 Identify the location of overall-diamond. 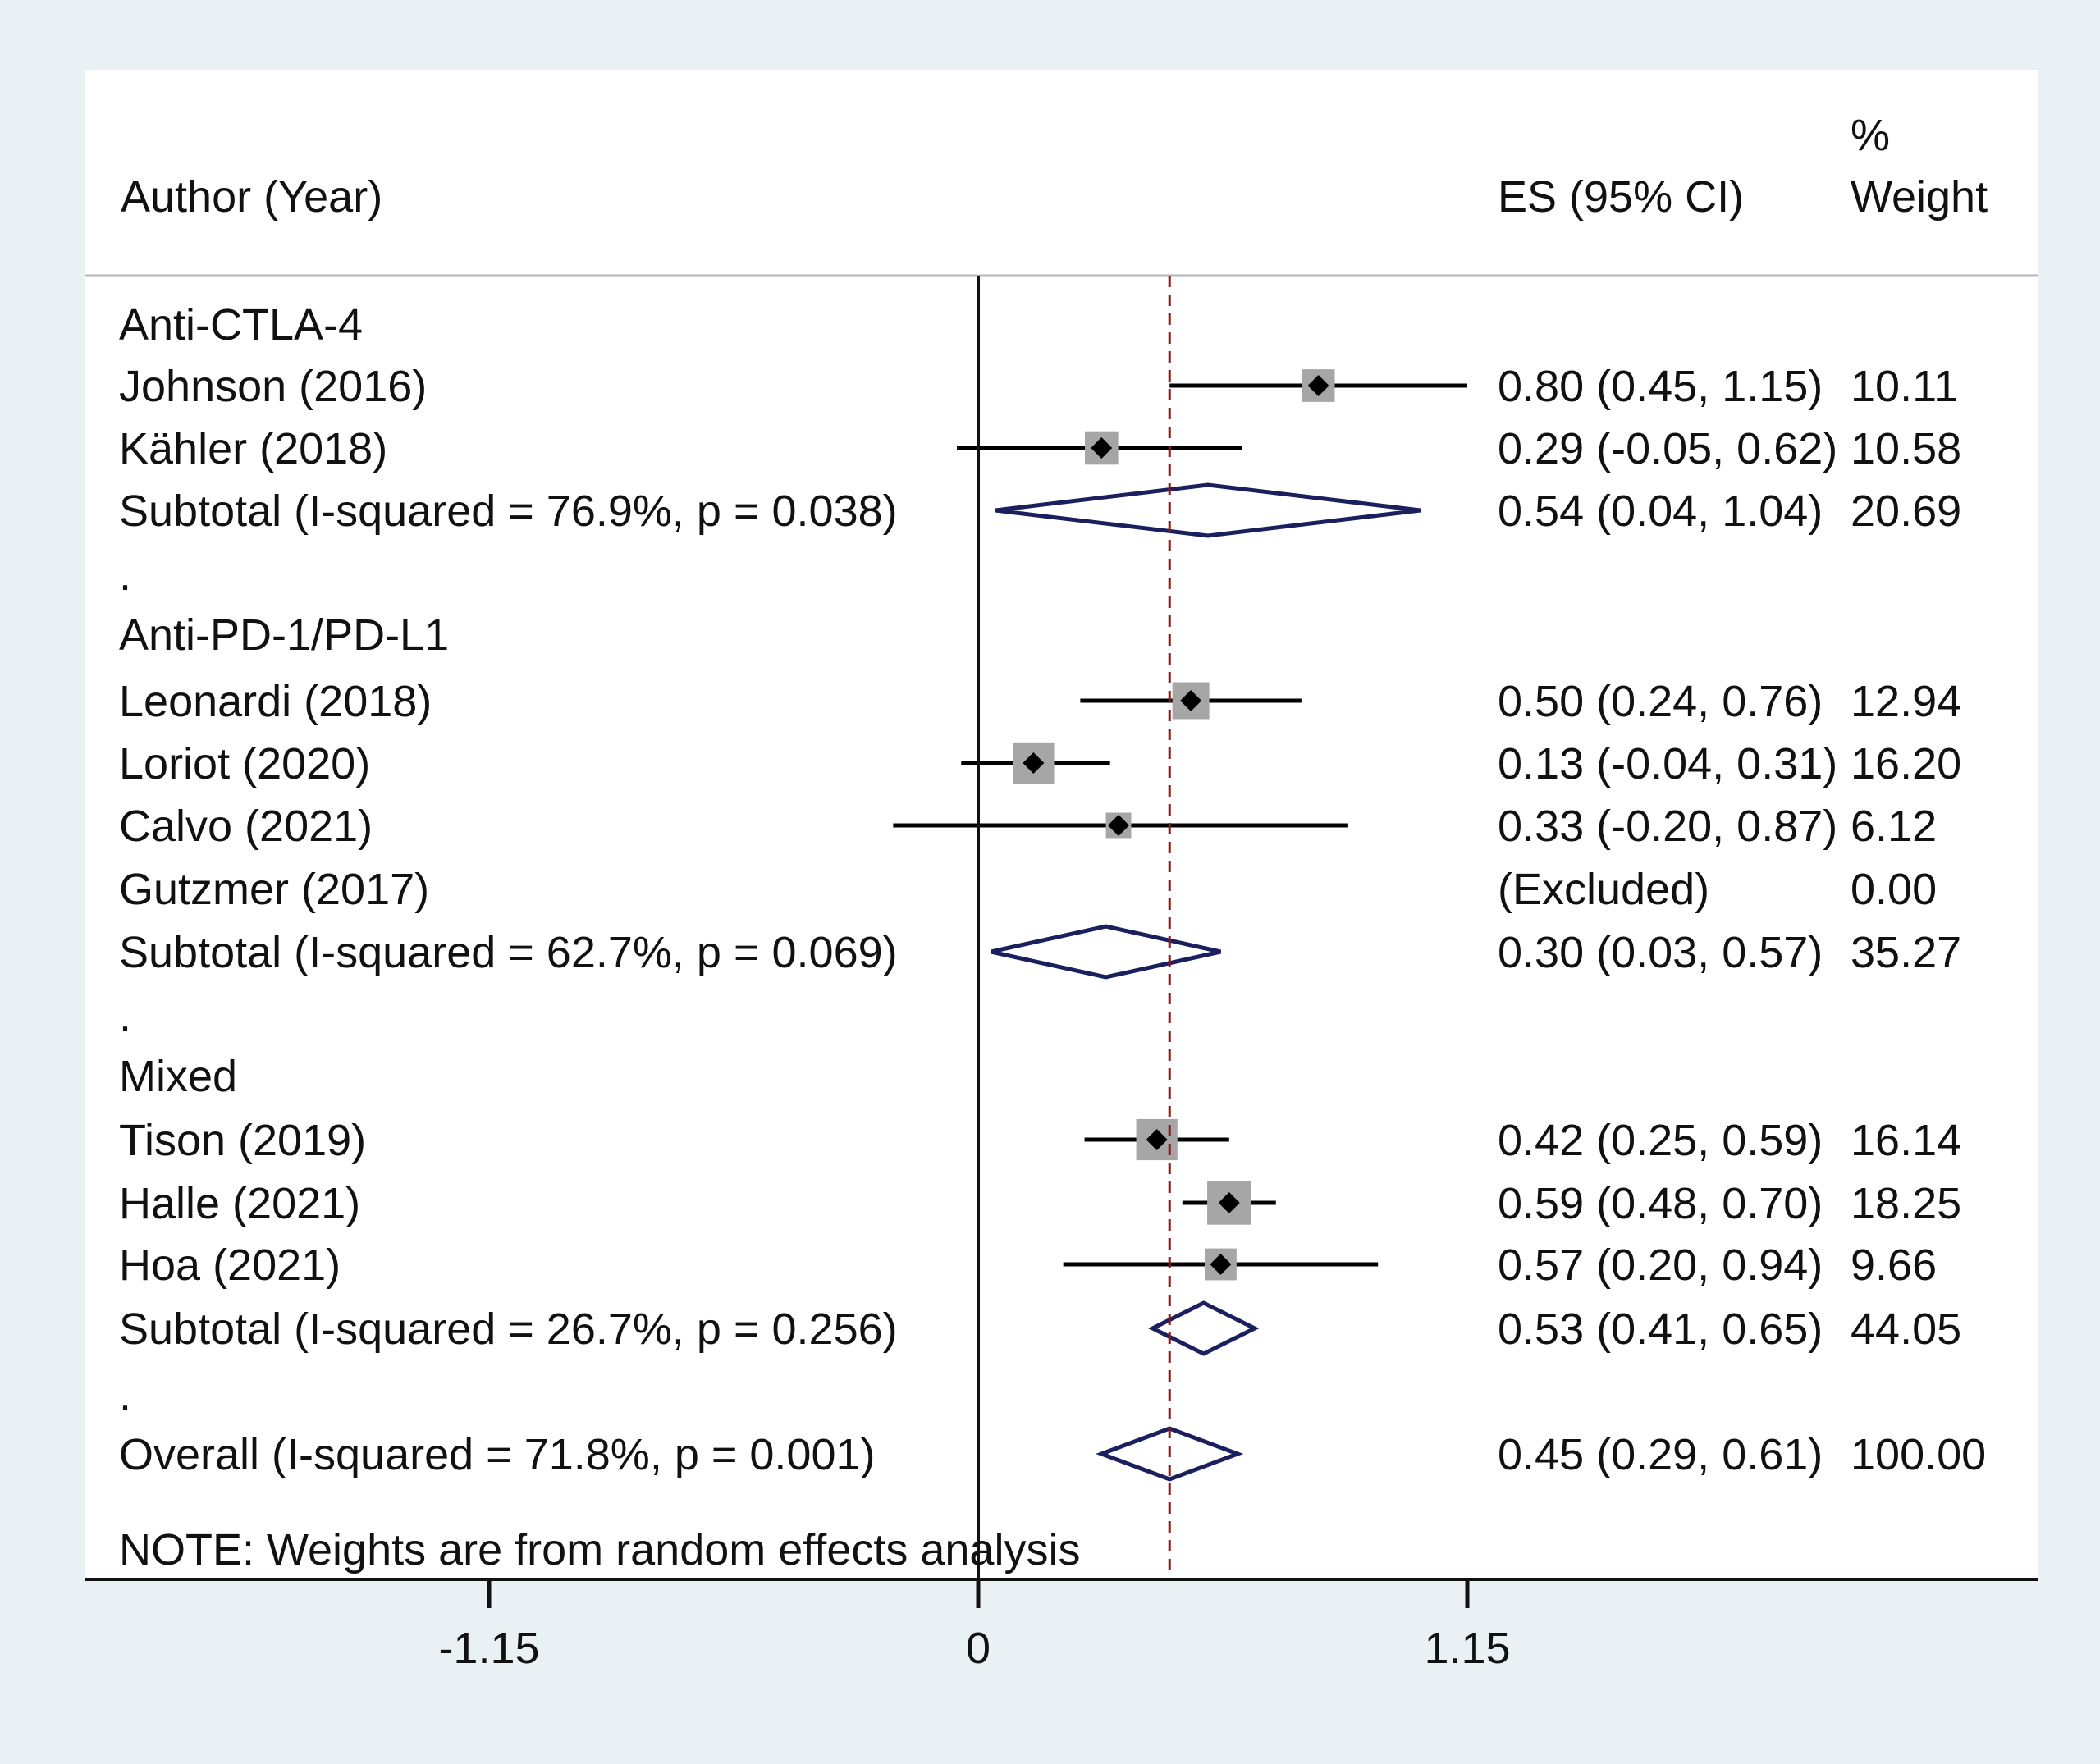
(1170, 1454).